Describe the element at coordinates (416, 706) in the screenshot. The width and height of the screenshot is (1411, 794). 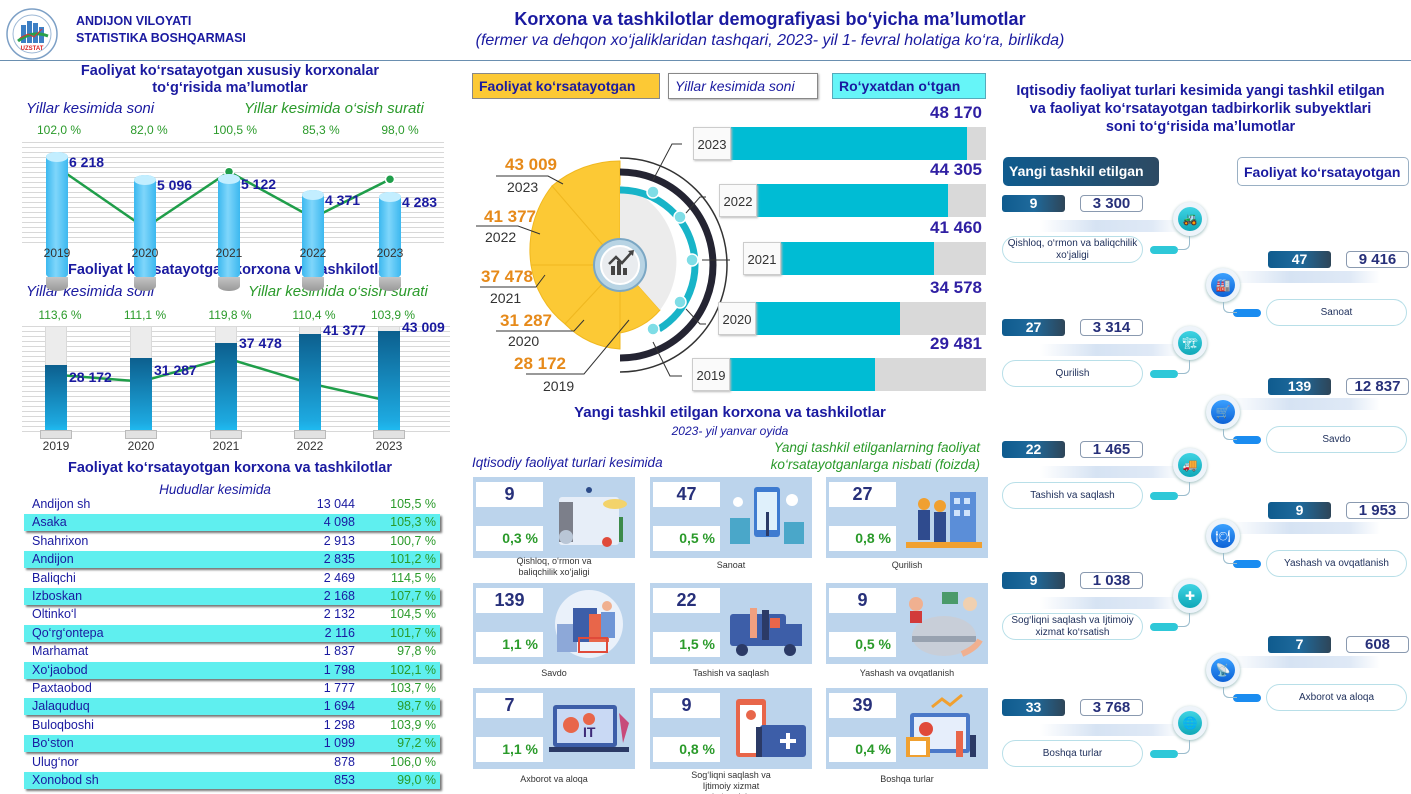
I see `region-growth: 98,7 %` at that location.